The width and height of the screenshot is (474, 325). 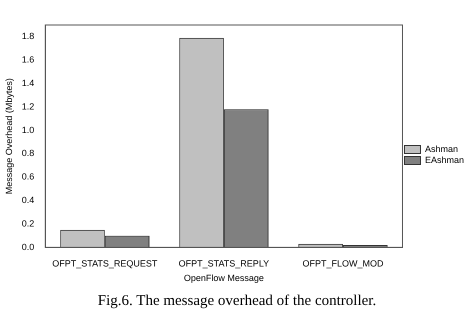 I want to click on y-tick-label: 1.2, so click(x=28, y=106).